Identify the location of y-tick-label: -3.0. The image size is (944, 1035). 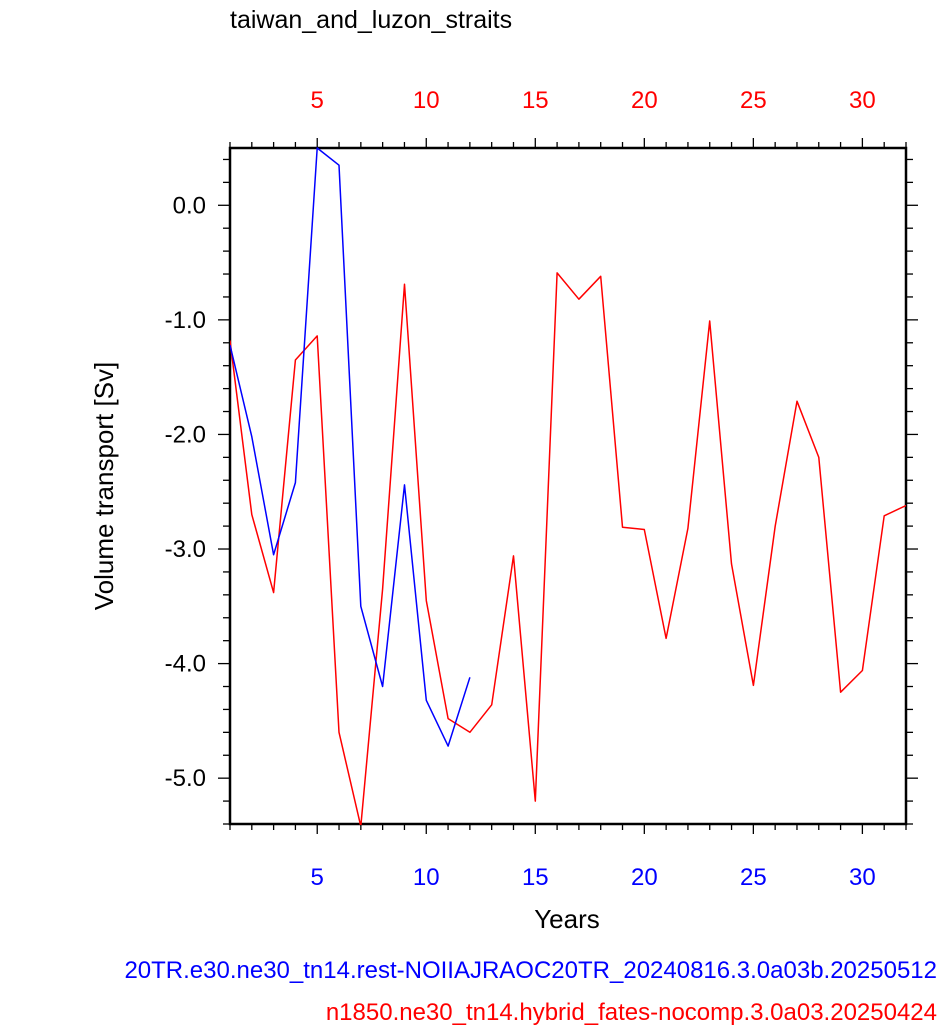
(185, 549).